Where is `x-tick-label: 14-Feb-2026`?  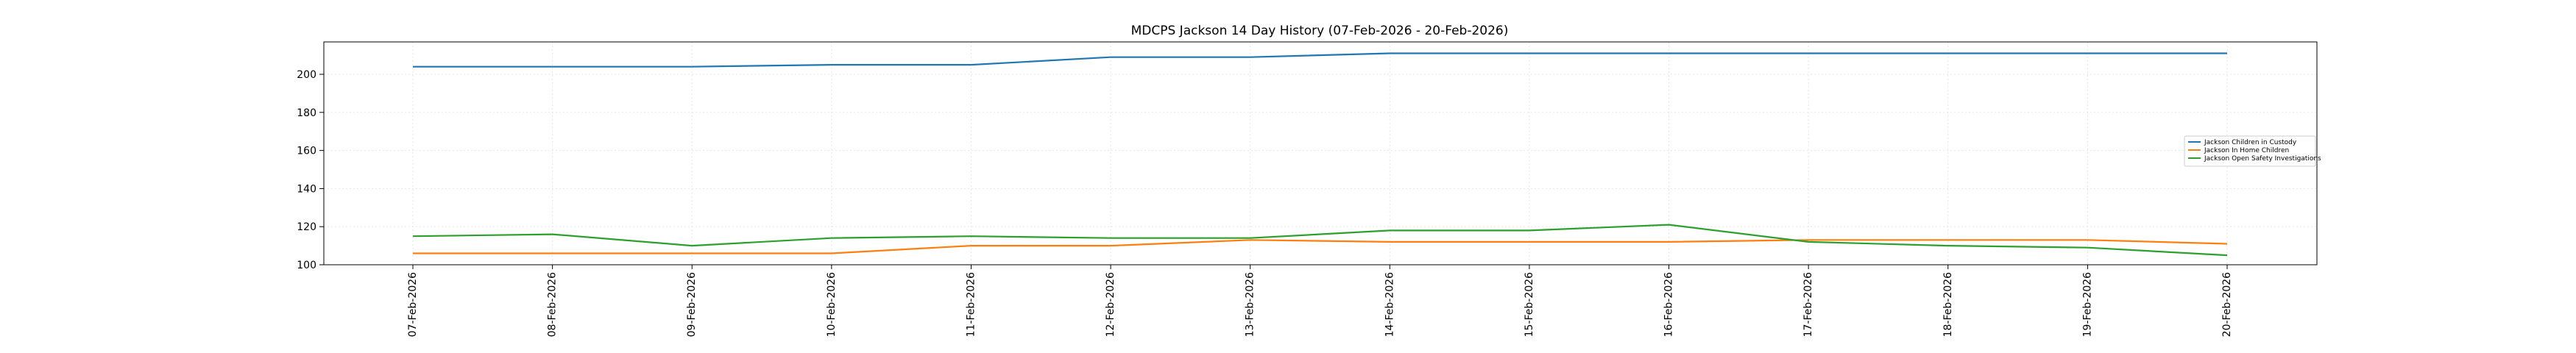 x-tick-label: 14-Feb-2026 is located at coordinates (1389, 304).